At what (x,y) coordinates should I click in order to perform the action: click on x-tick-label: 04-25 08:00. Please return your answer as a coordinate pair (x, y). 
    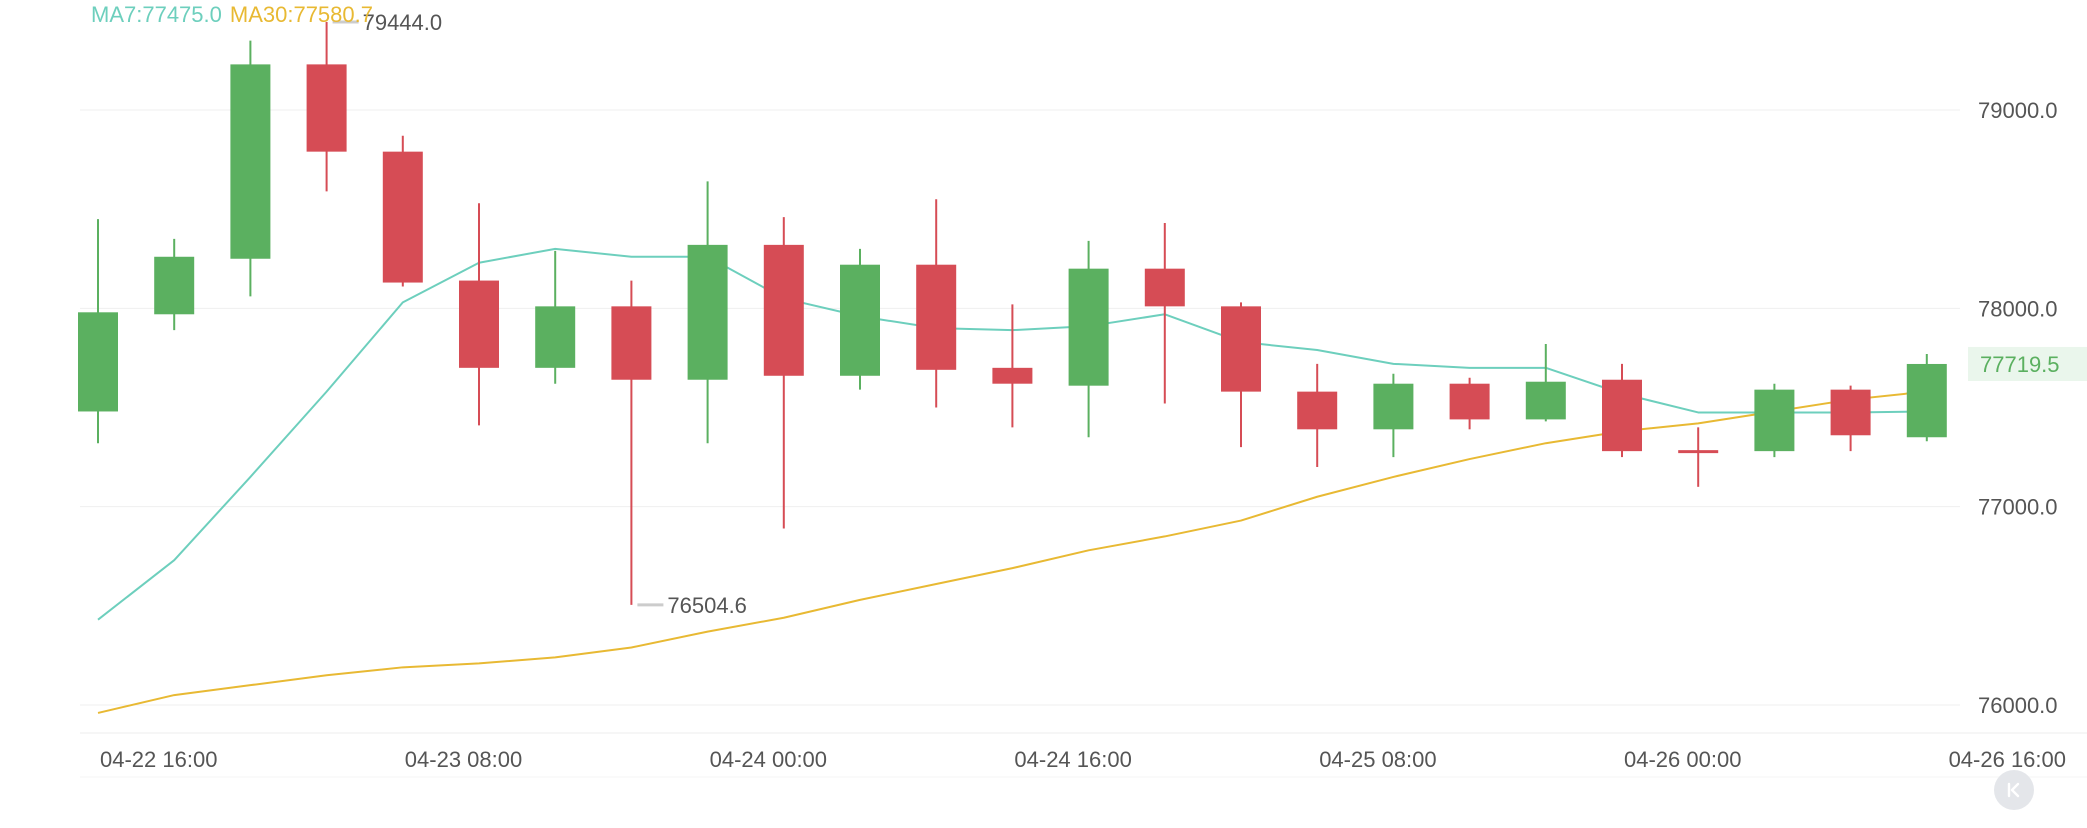
    Looking at the image, I should click on (1377, 759).